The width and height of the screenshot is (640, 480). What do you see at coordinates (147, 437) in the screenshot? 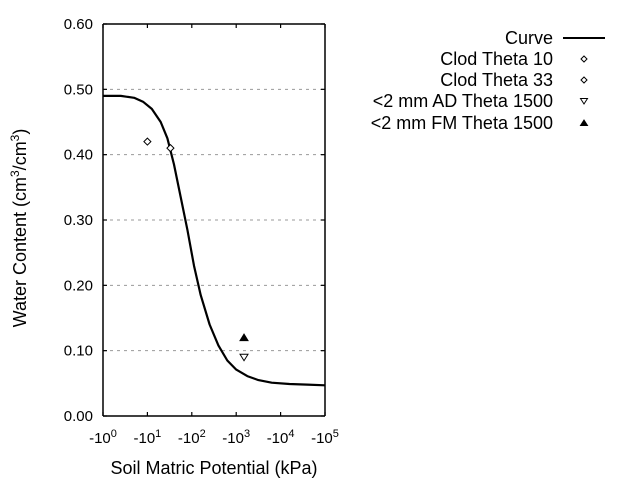
I see `x-tick-label: -101` at bounding box center [147, 437].